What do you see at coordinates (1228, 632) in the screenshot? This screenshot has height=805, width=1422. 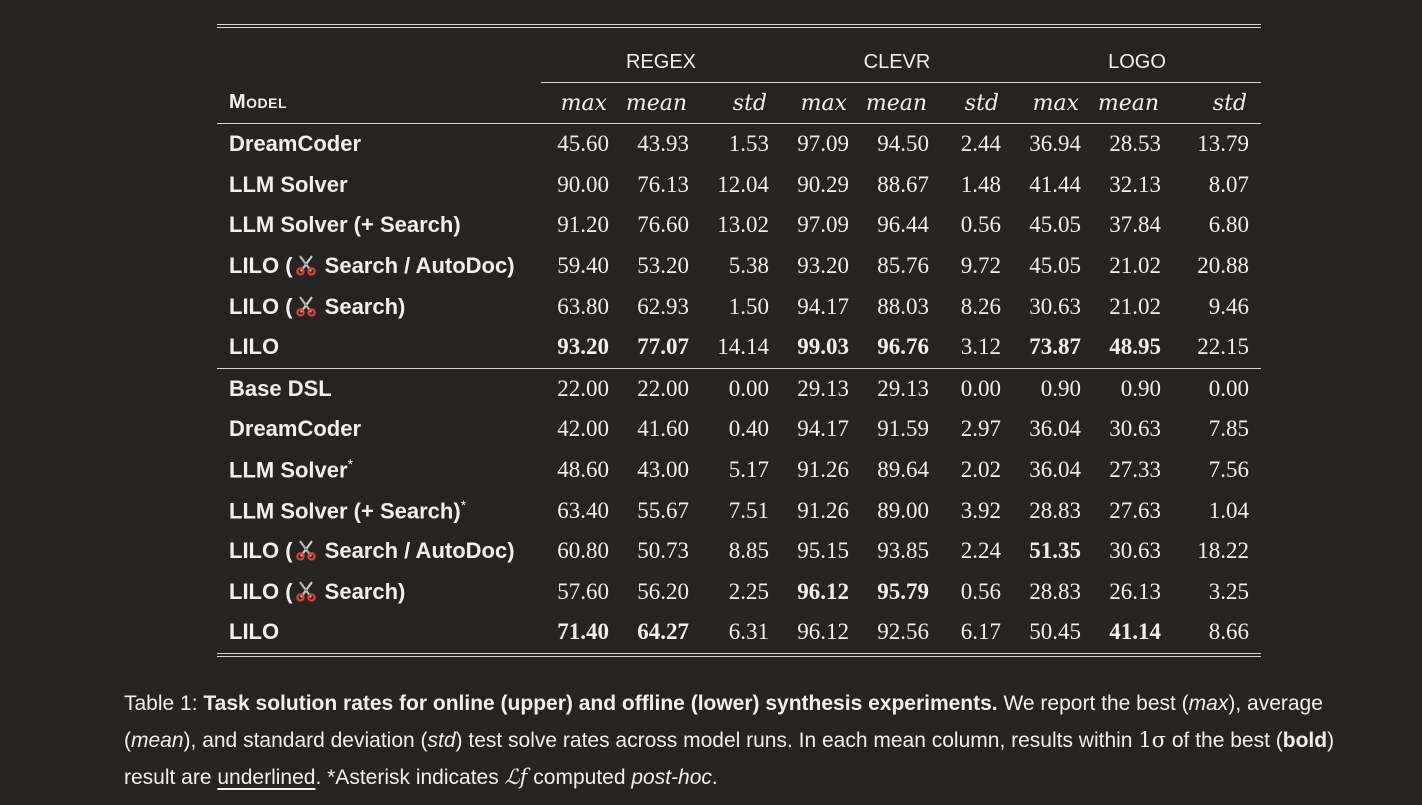 I see `value-cell: 8.66` at bounding box center [1228, 632].